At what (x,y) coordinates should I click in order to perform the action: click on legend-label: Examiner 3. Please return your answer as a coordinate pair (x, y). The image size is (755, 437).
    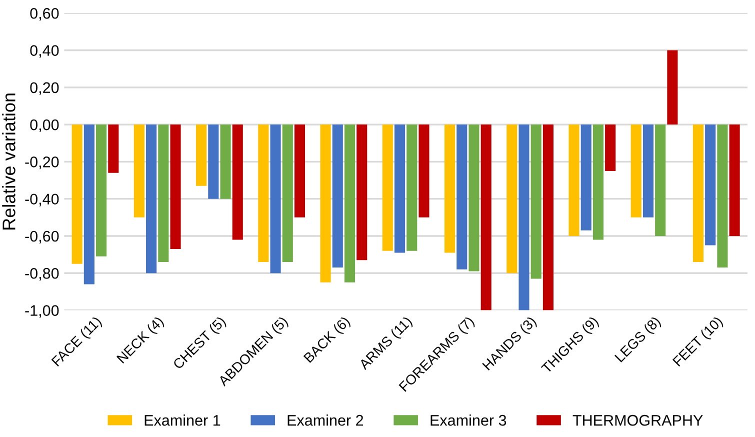
    Looking at the image, I should click on (468, 420).